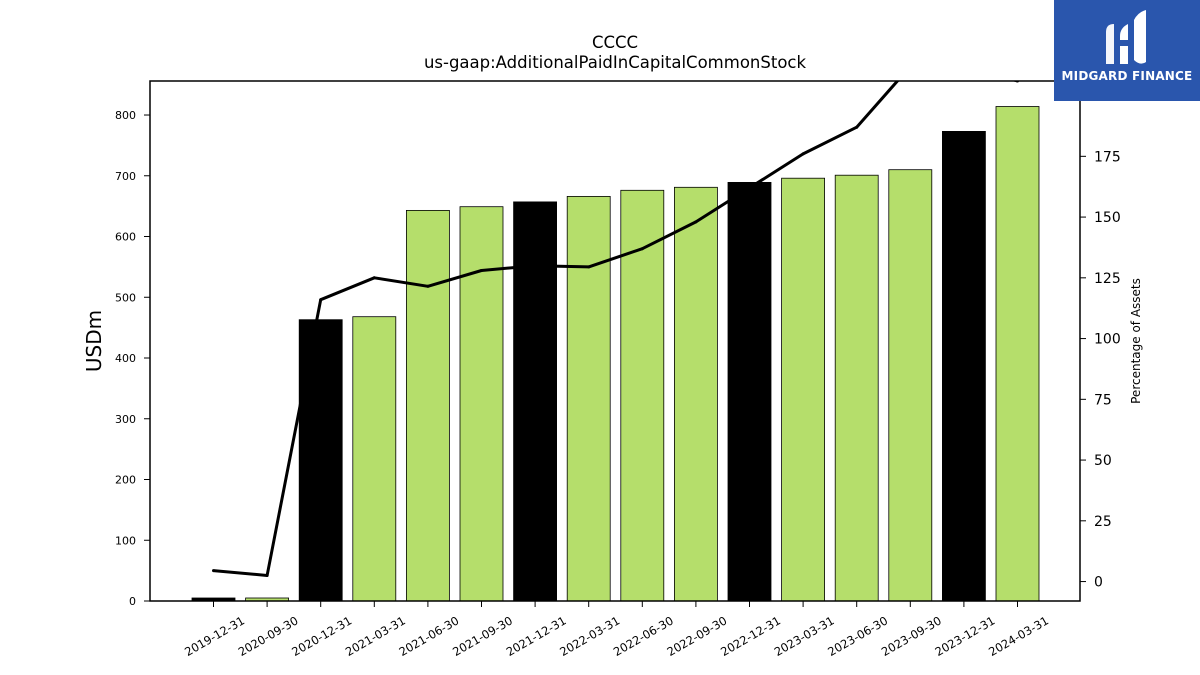 The height and width of the screenshot is (675, 1200). What do you see at coordinates (125, 115) in the screenshot?
I see `y-tick-label: 800` at bounding box center [125, 115].